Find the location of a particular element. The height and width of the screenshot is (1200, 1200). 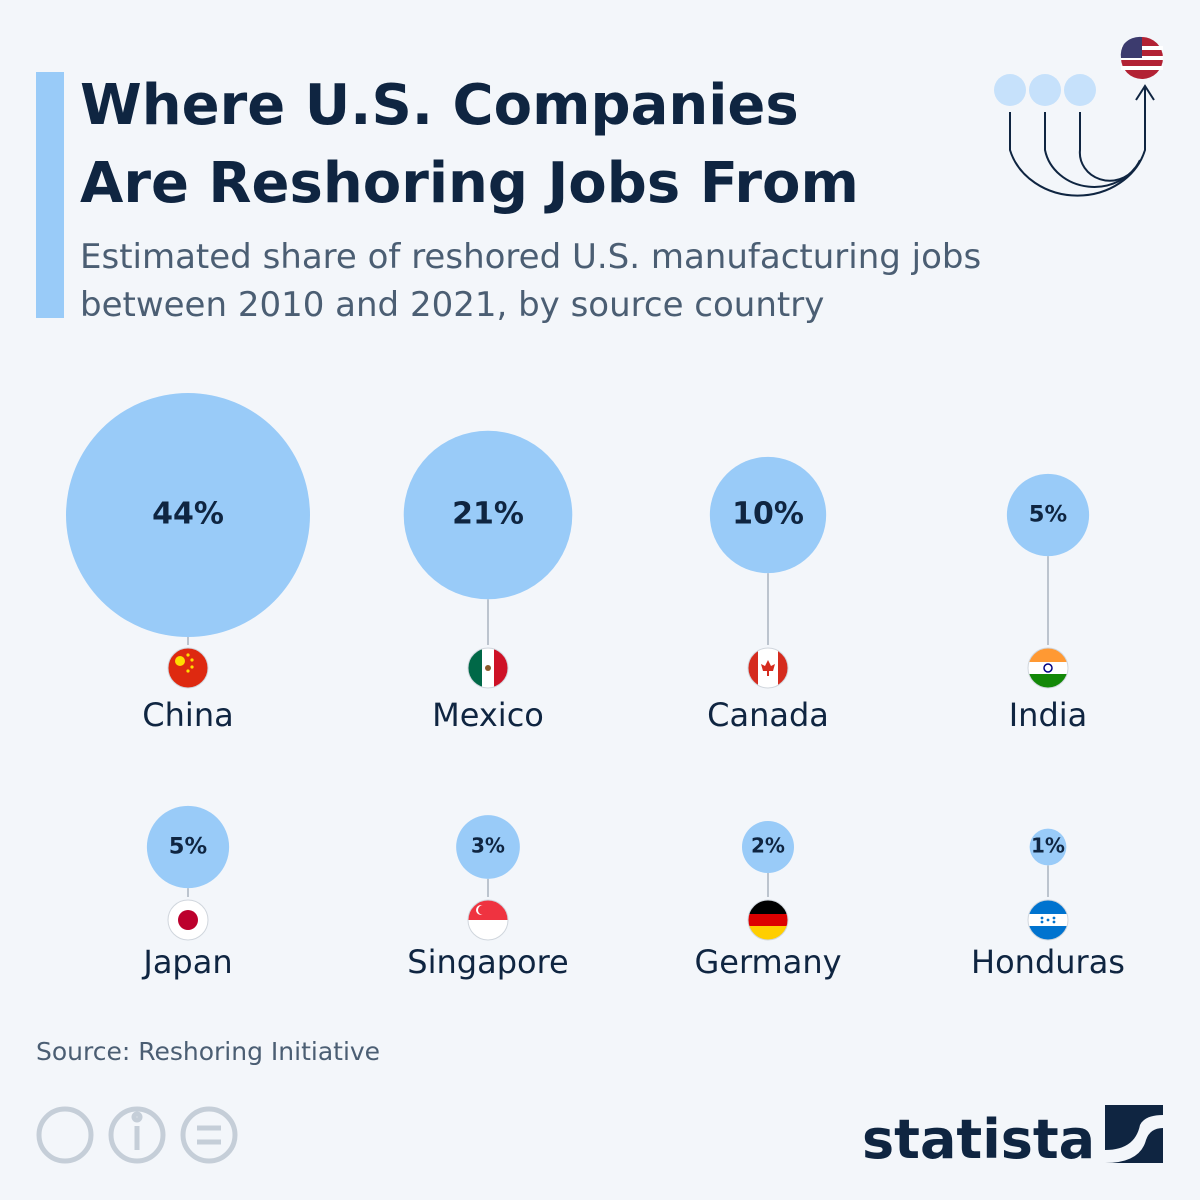

category-label: Germany is located at coordinates (767, 962).